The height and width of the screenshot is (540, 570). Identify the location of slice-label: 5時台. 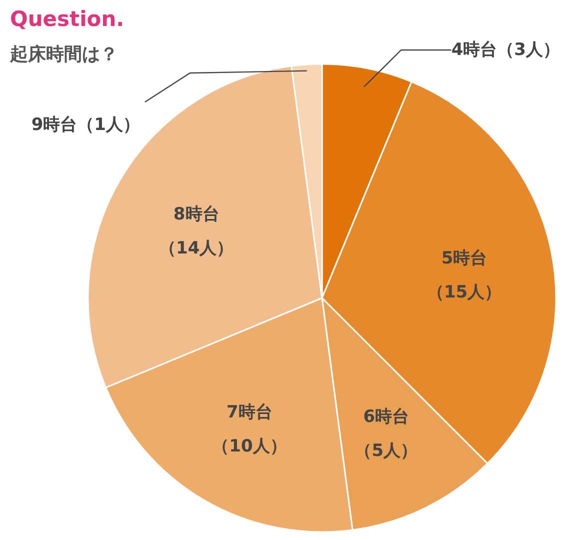
(464, 258).